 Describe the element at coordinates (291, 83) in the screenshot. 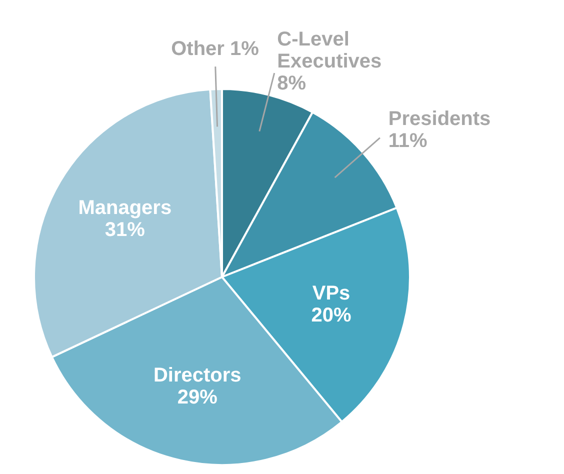

I see `data-label: 8%` at that location.